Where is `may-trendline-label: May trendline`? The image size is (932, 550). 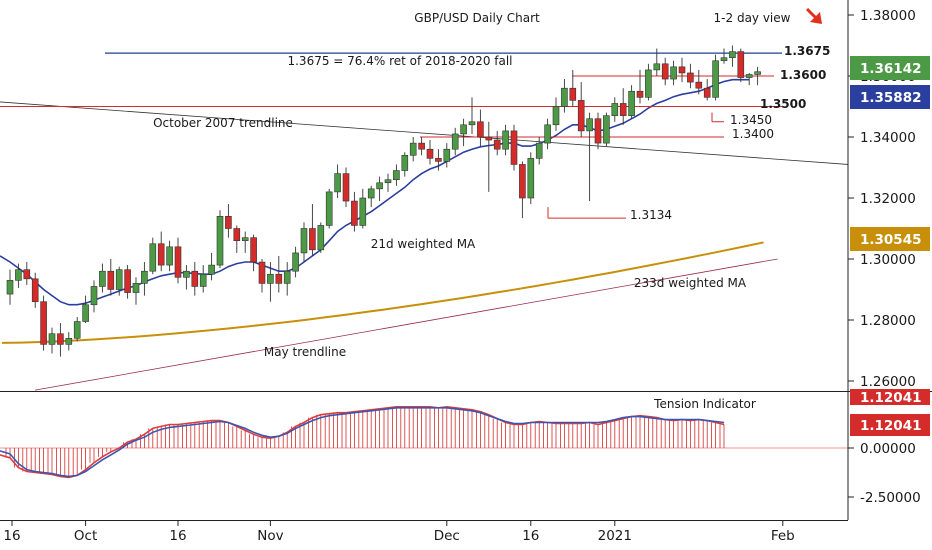 may-trendline-label: May trendline is located at coordinates (305, 352).